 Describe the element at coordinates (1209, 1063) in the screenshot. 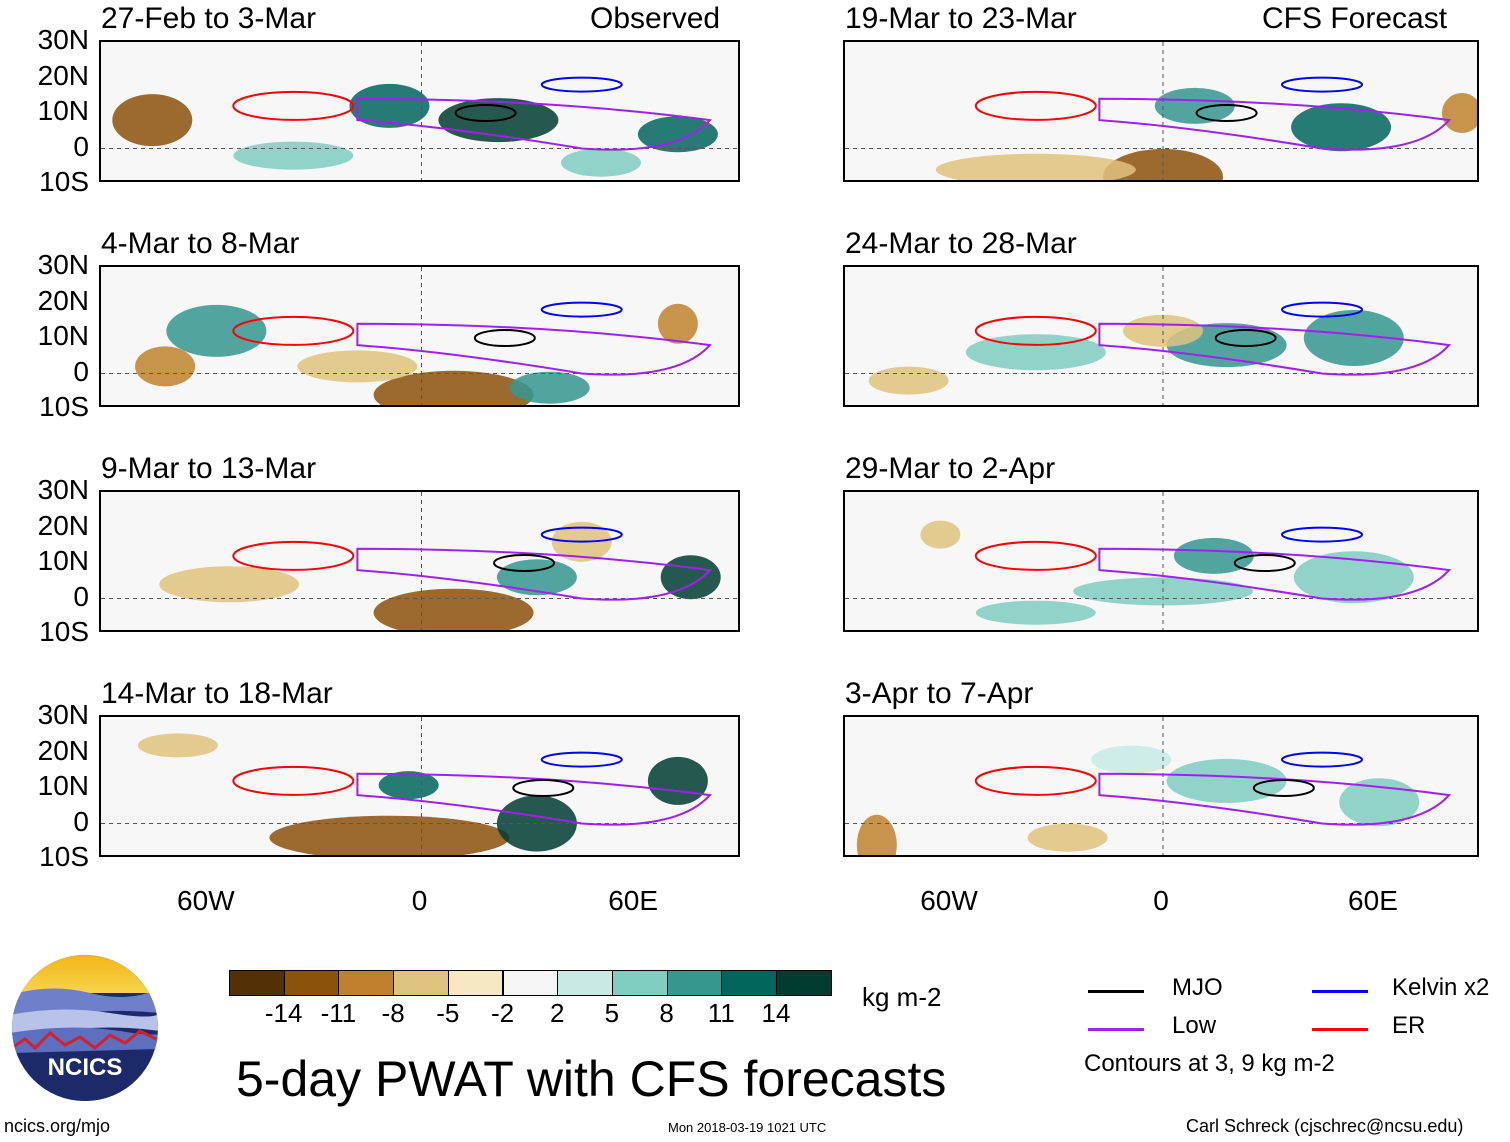

I see `contour-note: Contours at 3, 9 kg m-2` at that location.